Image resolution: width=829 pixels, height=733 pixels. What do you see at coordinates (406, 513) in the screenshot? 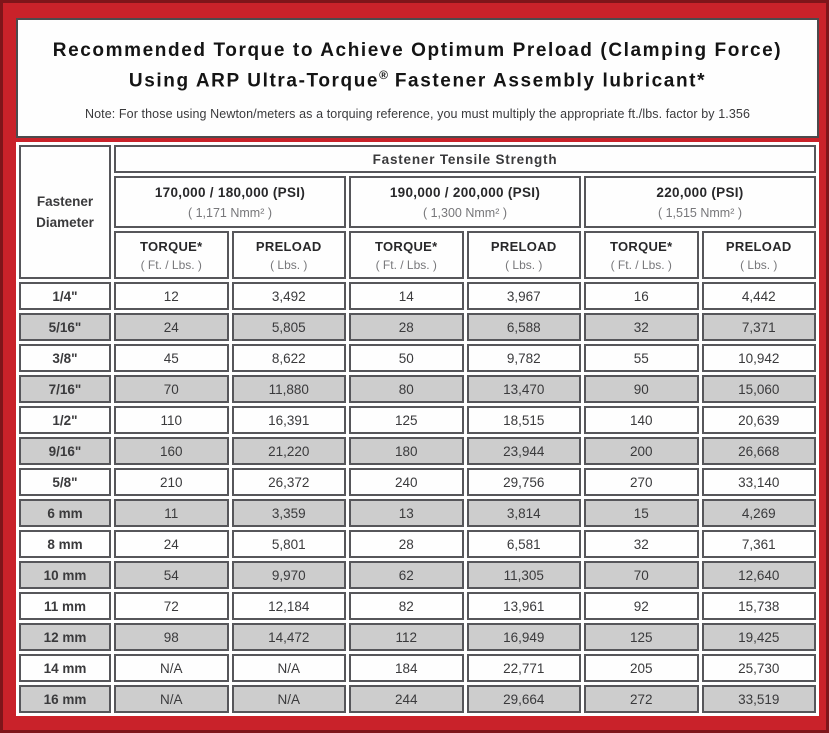
I see `torque-value-cell: 13` at bounding box center [406, 513].